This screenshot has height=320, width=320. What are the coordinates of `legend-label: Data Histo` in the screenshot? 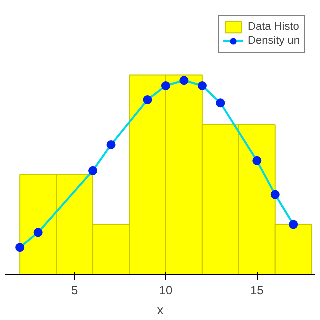 It's located at (274, 27).